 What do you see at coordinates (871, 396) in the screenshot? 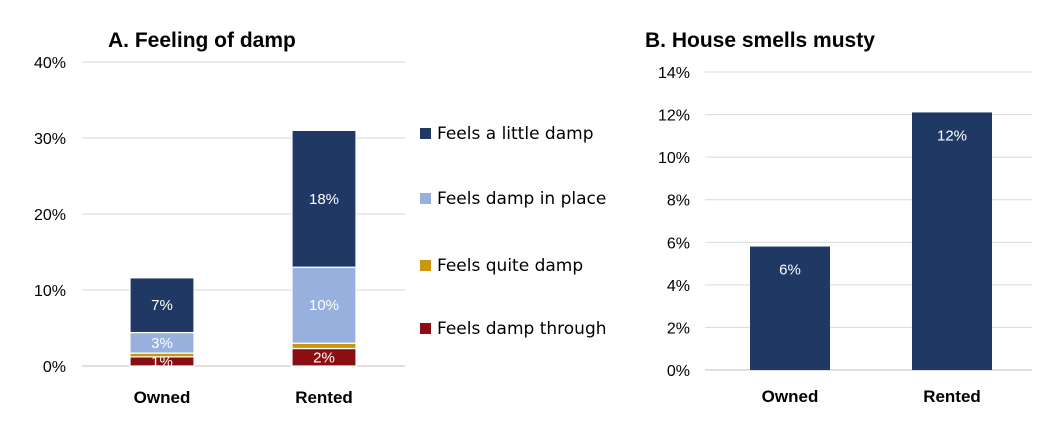
I see `panel-b-x-axis: Owned Rented` at bounding box center [871, 396].